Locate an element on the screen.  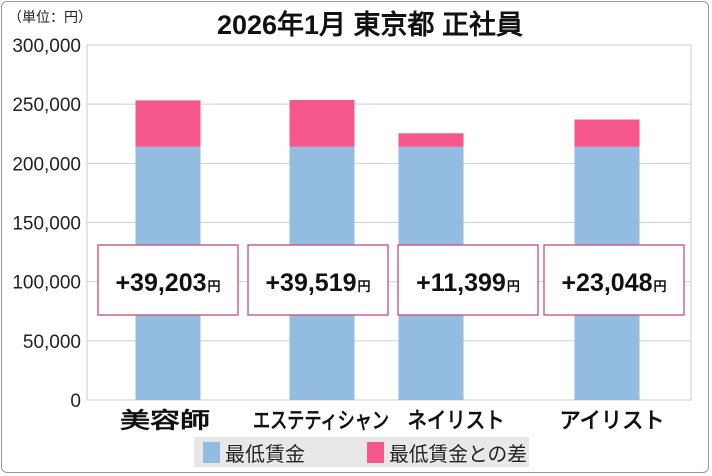
x-category-label: ネイリスト is located at coordinates (456, 420).